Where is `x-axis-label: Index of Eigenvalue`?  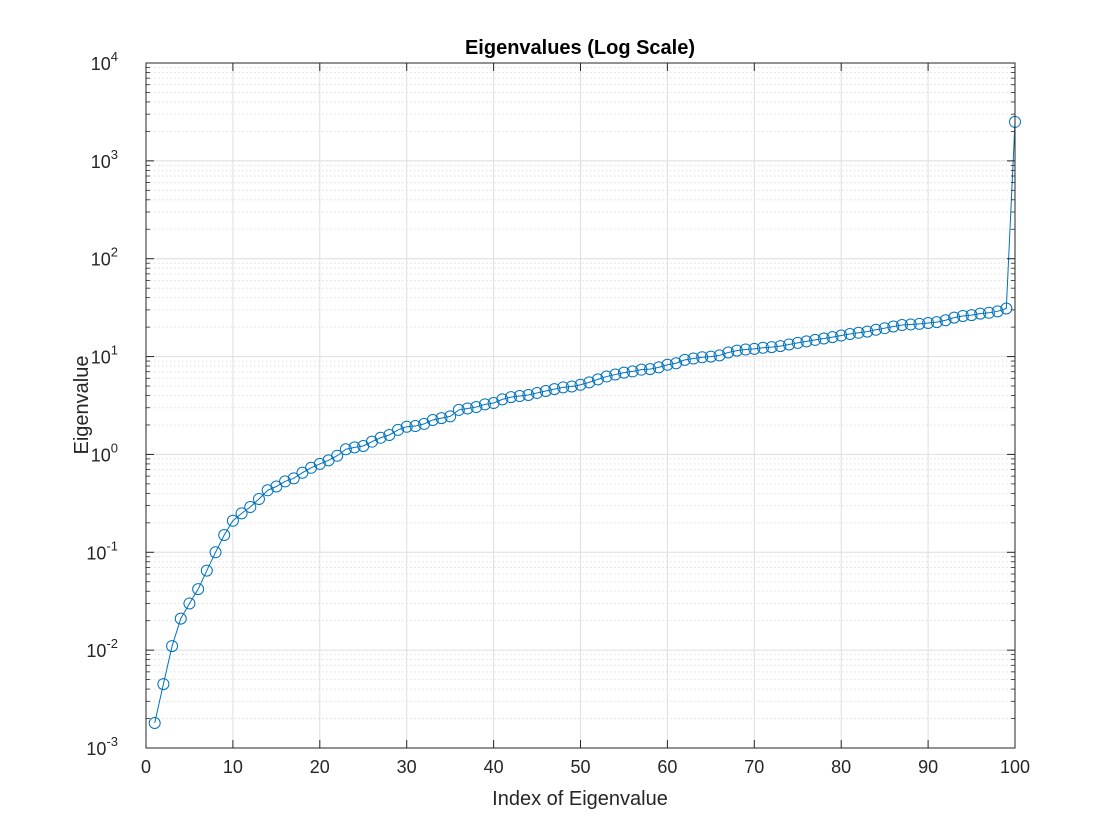 x-axis-label: Index of Eigenvalue is located at coordinates (580, 799).